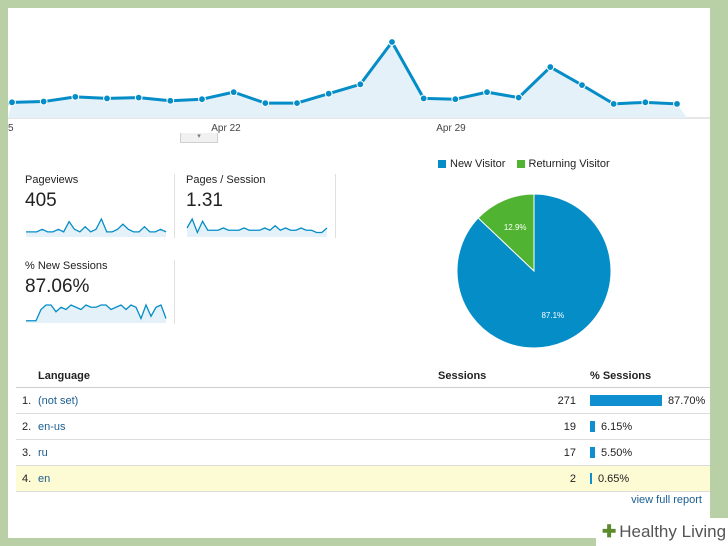  What do you see at coordinates (27, 478) in the screenshot?
I see `row-index: 4.` at bounding box center [27, 478].